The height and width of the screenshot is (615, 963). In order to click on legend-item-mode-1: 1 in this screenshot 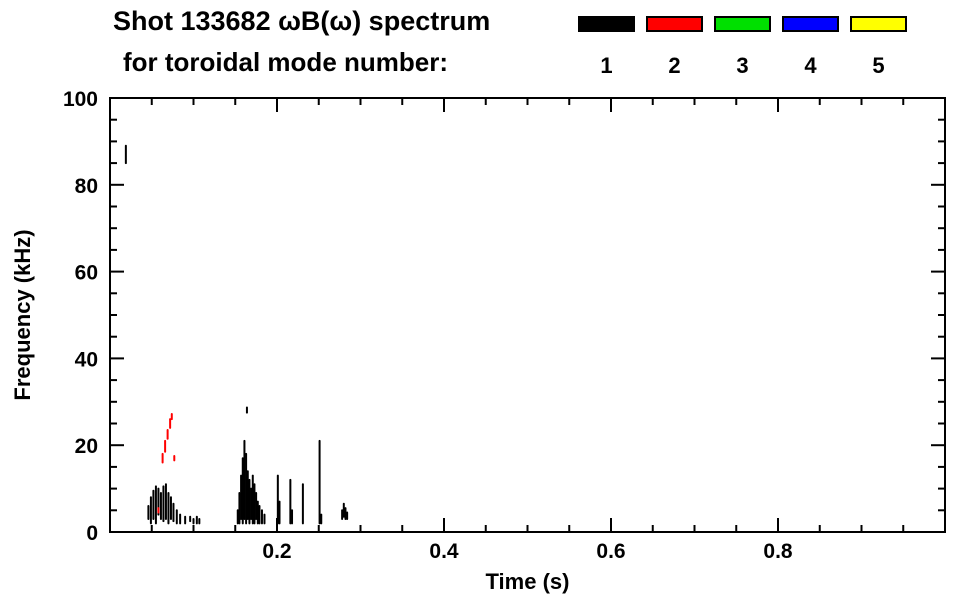, I will do `click(606, 47)`.